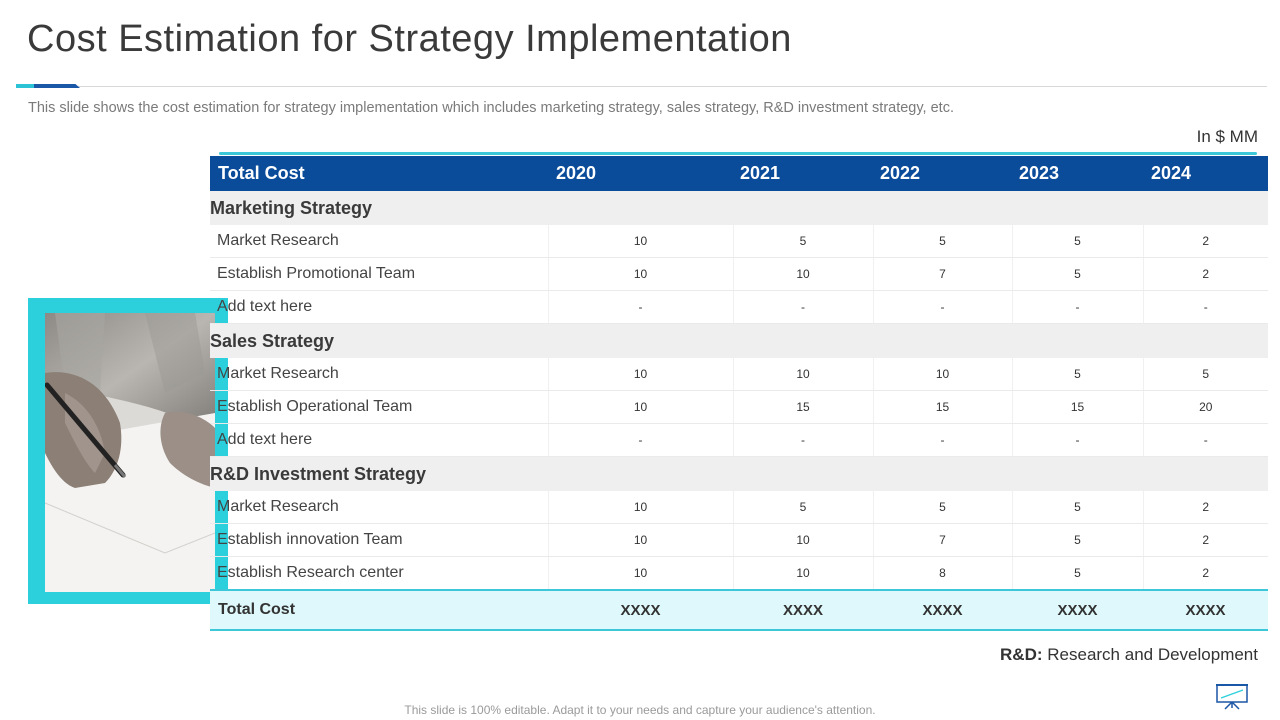 The width and height of the screenshot is (1280, 720). I want to click on row-label: Establish innovation Team, so click(379, 540).